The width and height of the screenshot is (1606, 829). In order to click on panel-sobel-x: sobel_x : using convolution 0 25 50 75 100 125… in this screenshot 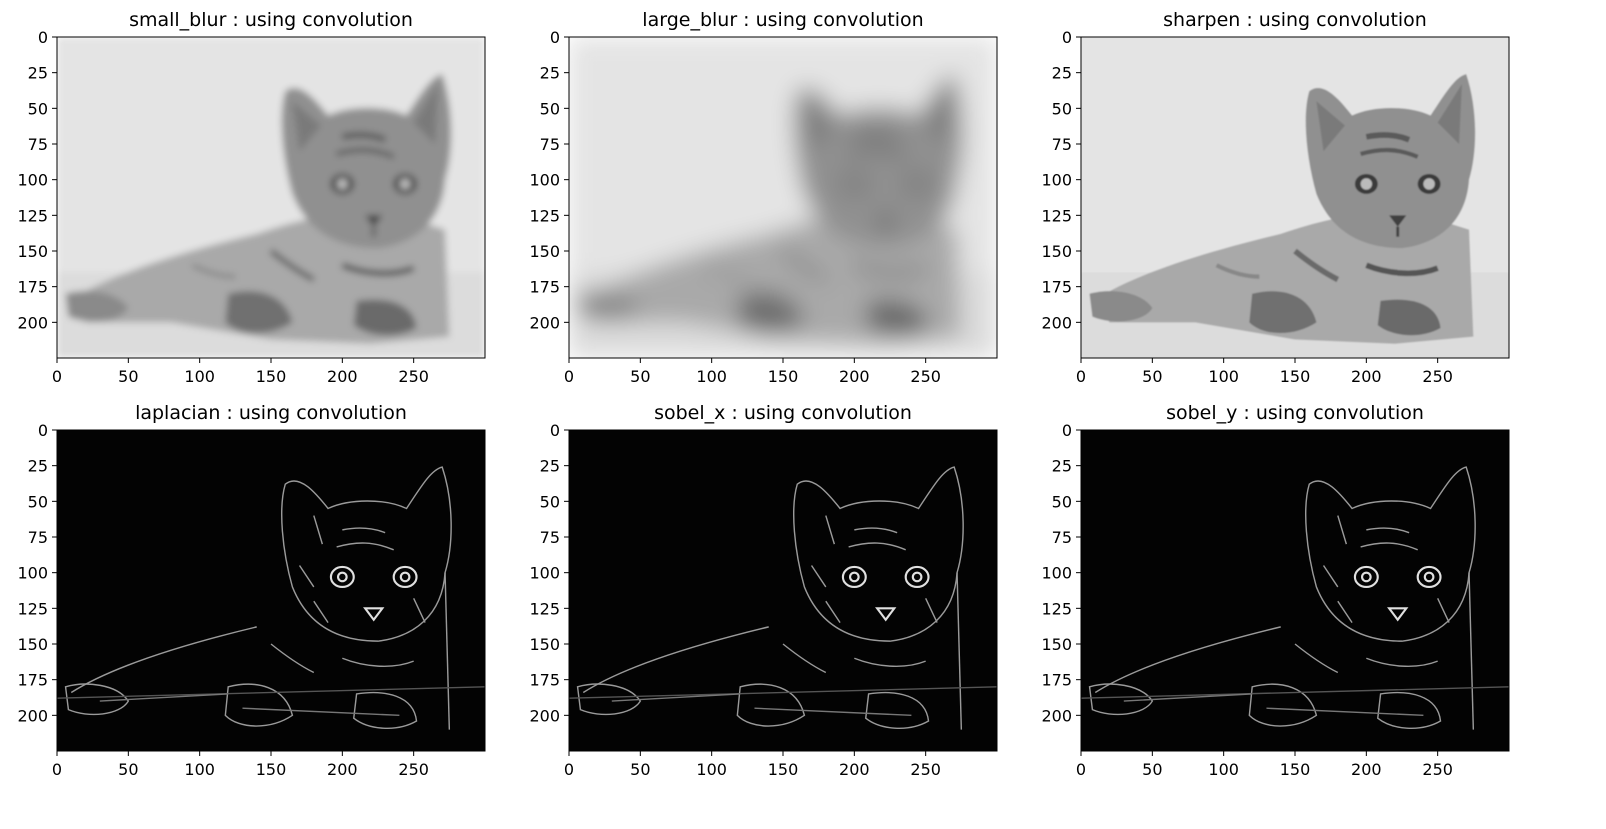, I will do `click(763, 590)`.